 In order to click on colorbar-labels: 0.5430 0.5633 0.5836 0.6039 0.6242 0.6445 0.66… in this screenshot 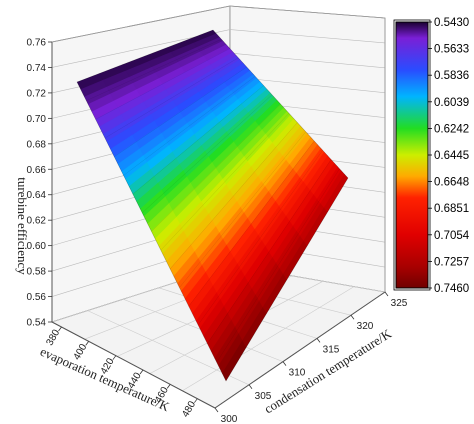, I will do `click(449, 156)`.